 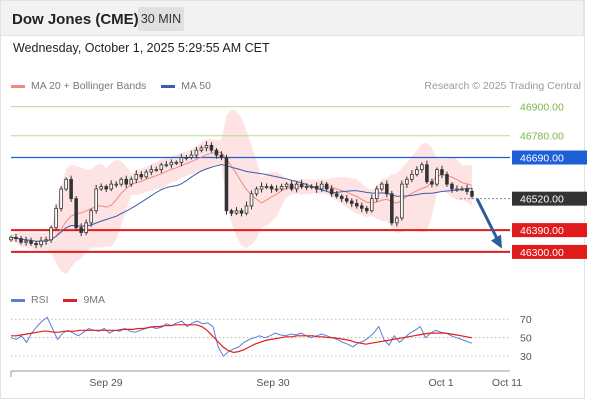 I want to click on rsi-ma-swatch, so click(x=70, y=300).